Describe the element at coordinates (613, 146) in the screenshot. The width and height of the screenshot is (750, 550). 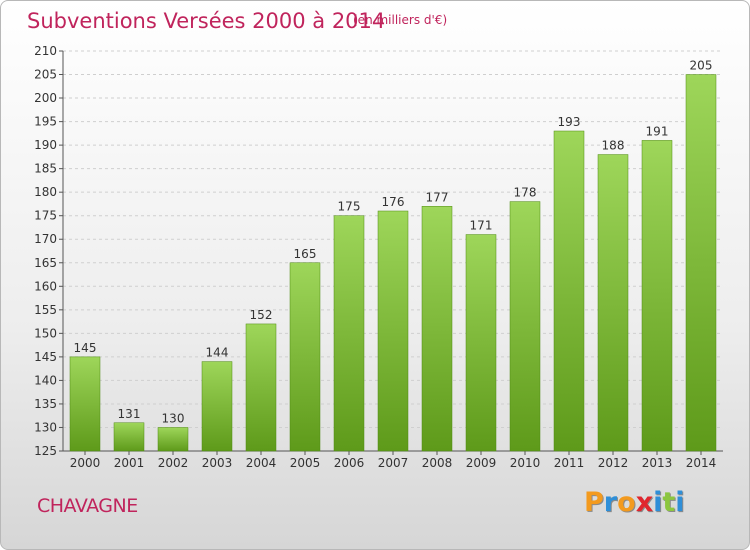
I see `data-label-2012: 188` at that location.